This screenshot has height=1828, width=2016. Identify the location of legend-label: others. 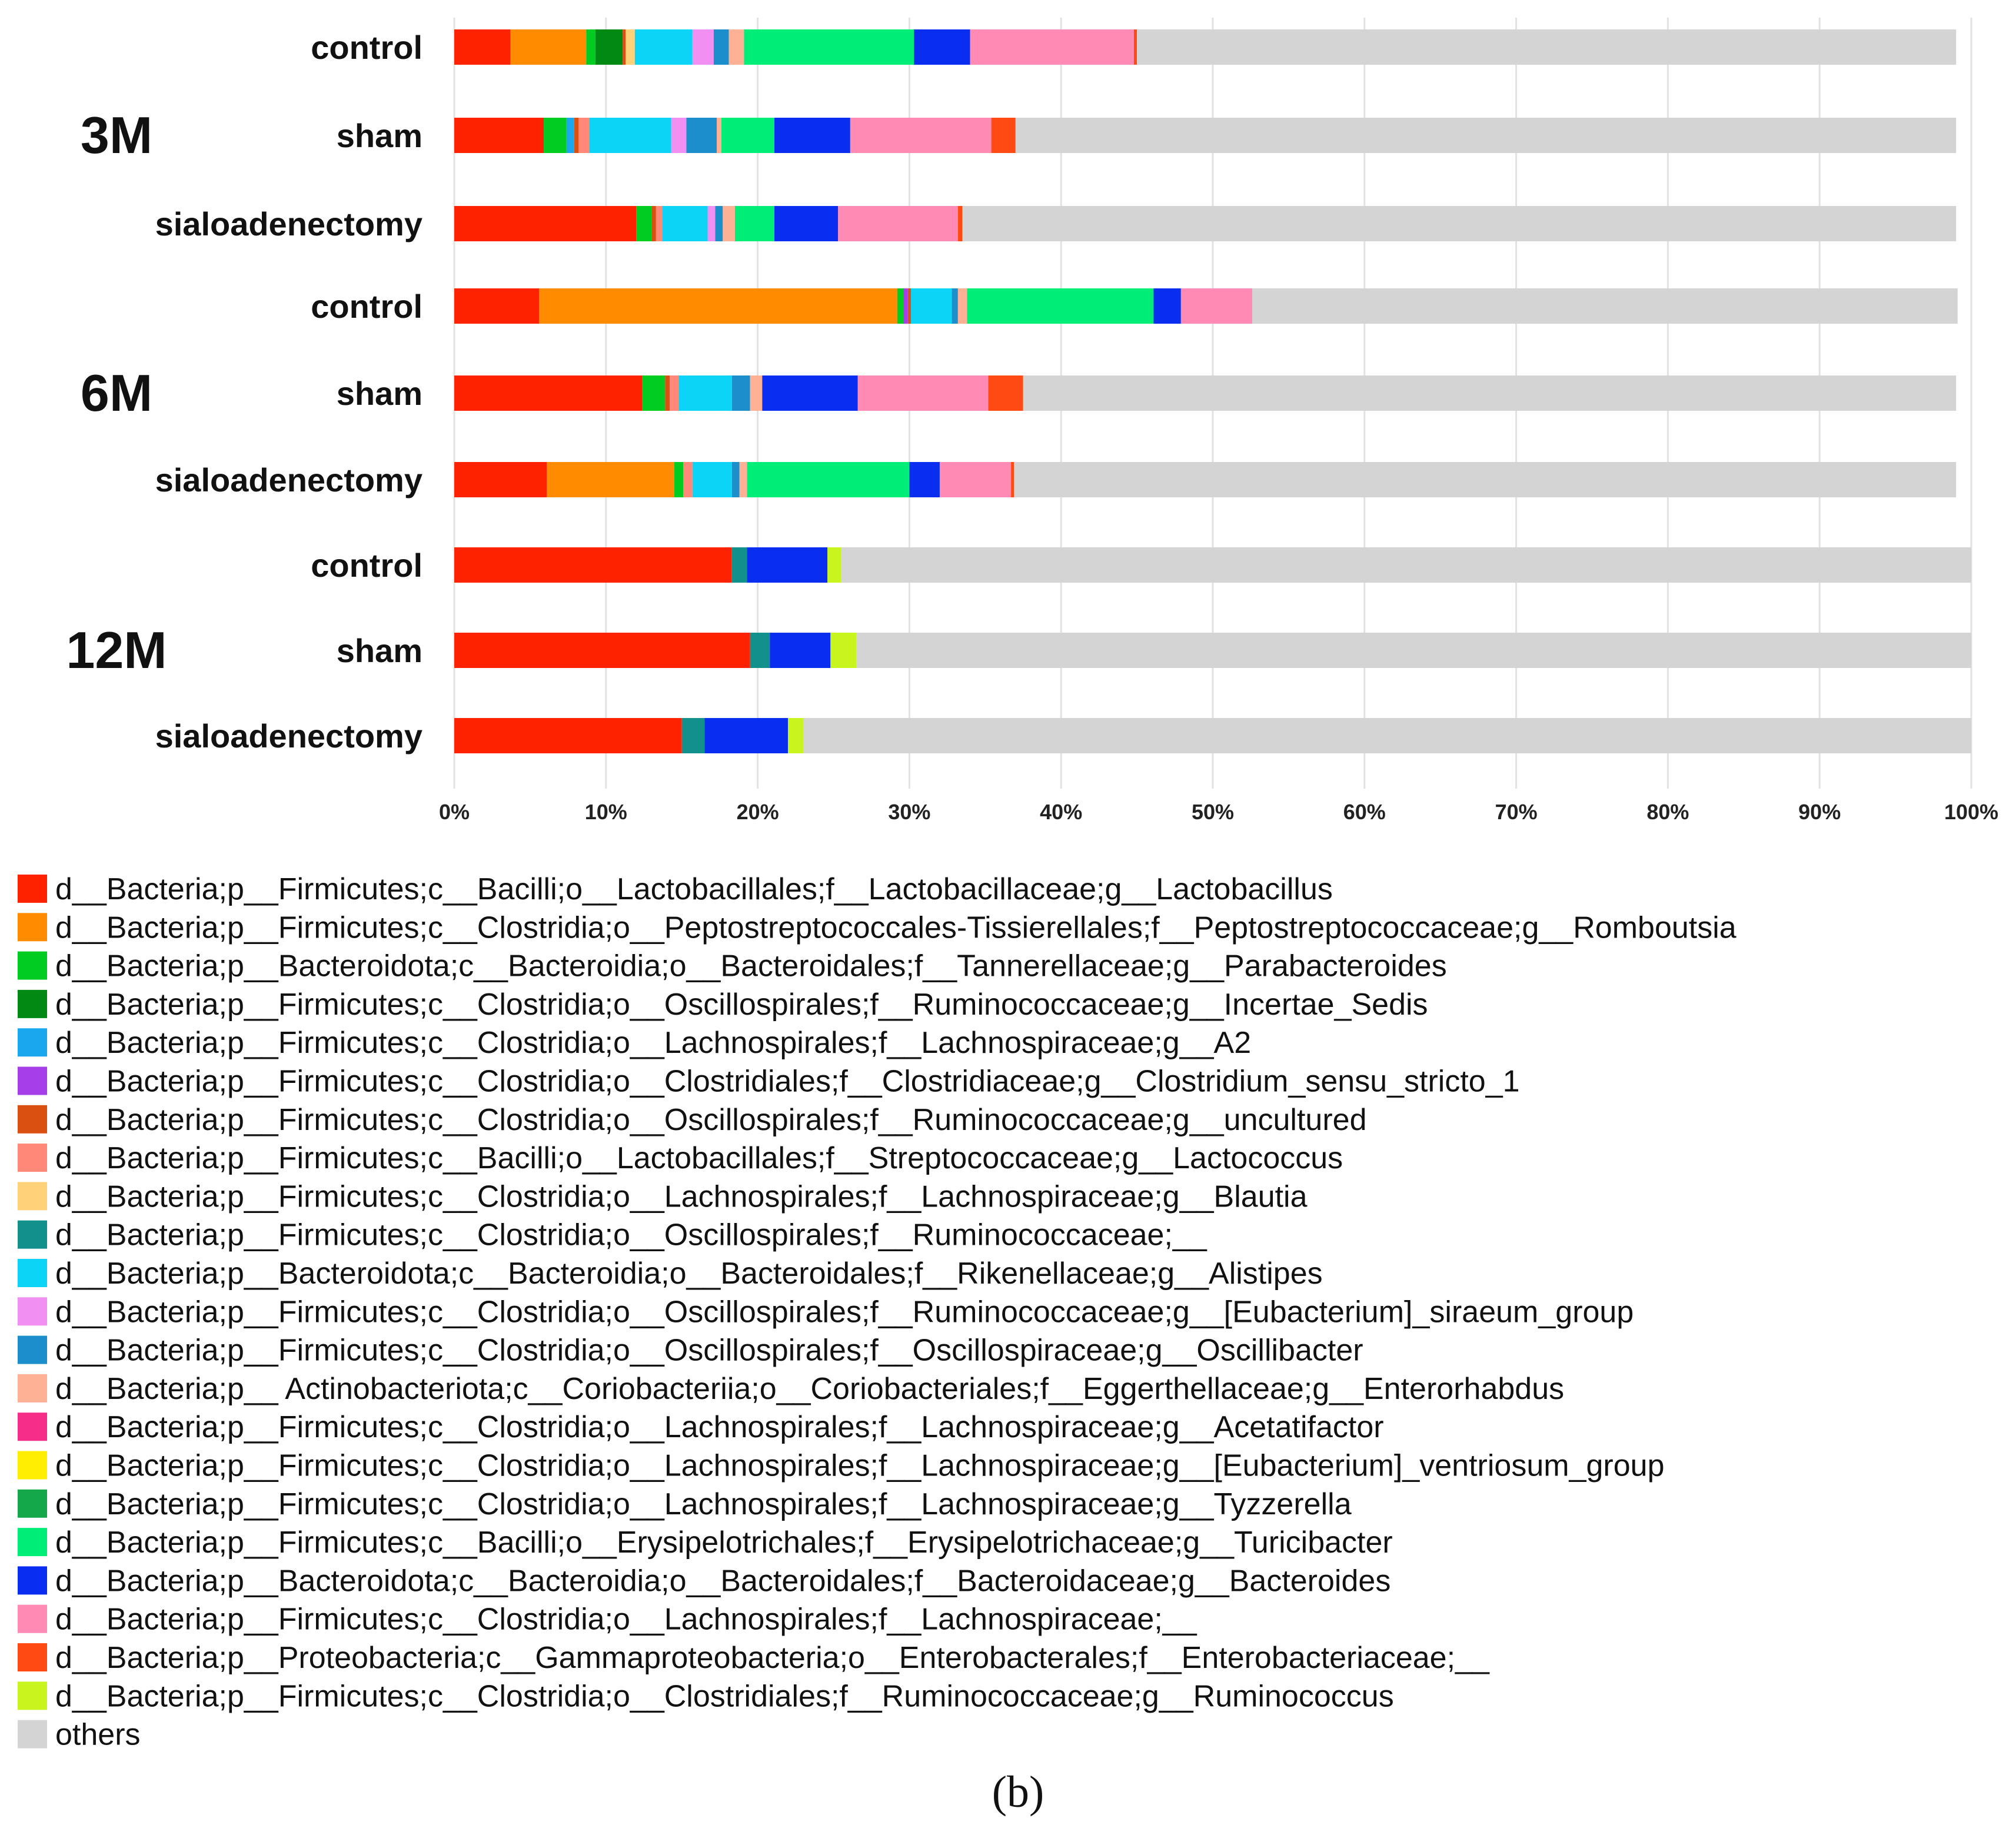
(98, 1735).